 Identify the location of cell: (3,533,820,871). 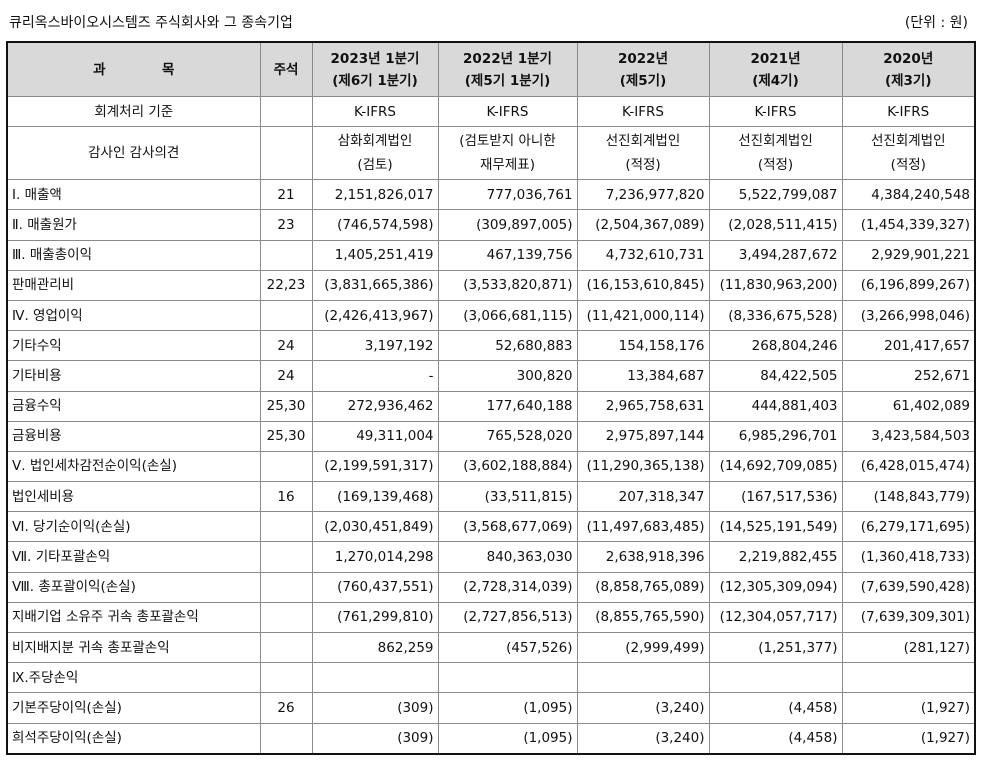
(507, 285).